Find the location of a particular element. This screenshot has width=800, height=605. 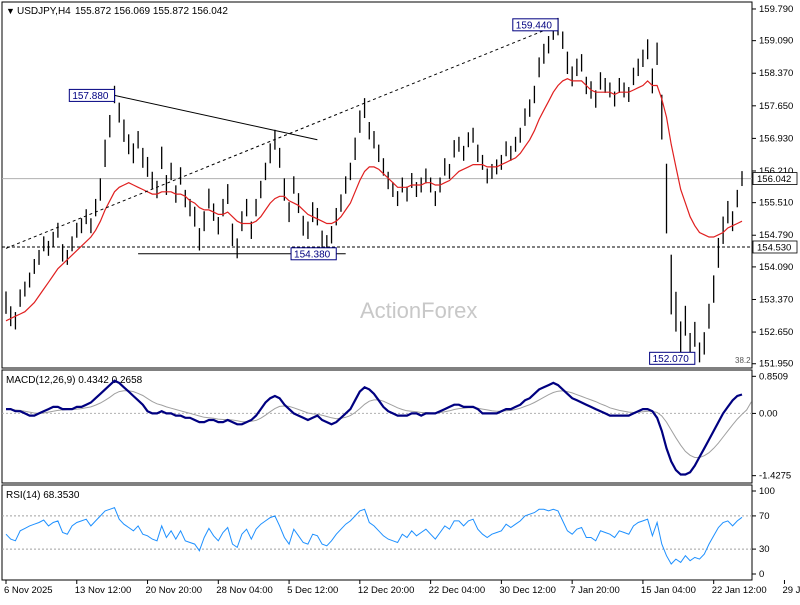

price-axis-label: 157.650 is located at coordinates (776, 106).